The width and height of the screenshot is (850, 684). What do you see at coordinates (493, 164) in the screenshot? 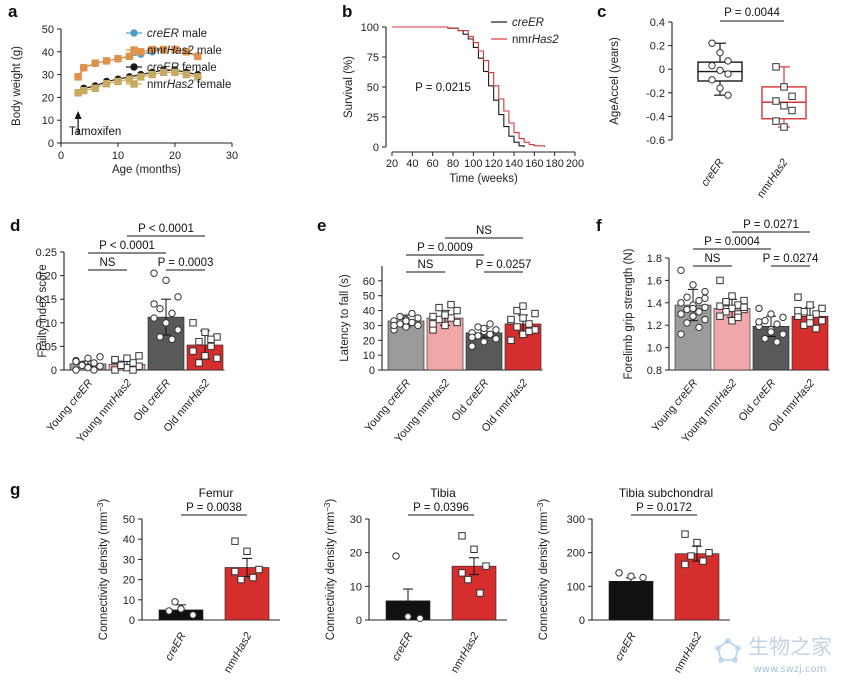
I see `x-tick-label: 120` at bounding box center [493, 164].